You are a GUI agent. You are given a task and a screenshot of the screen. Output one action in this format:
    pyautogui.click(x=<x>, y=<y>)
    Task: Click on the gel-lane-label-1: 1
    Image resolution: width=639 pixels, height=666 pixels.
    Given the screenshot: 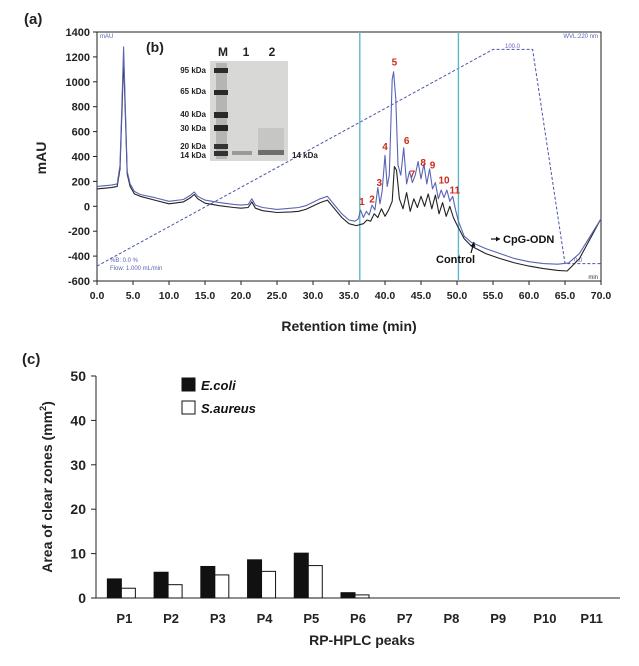 What is the action you would take?
    pyautogui.click(x=246, y=52)
    